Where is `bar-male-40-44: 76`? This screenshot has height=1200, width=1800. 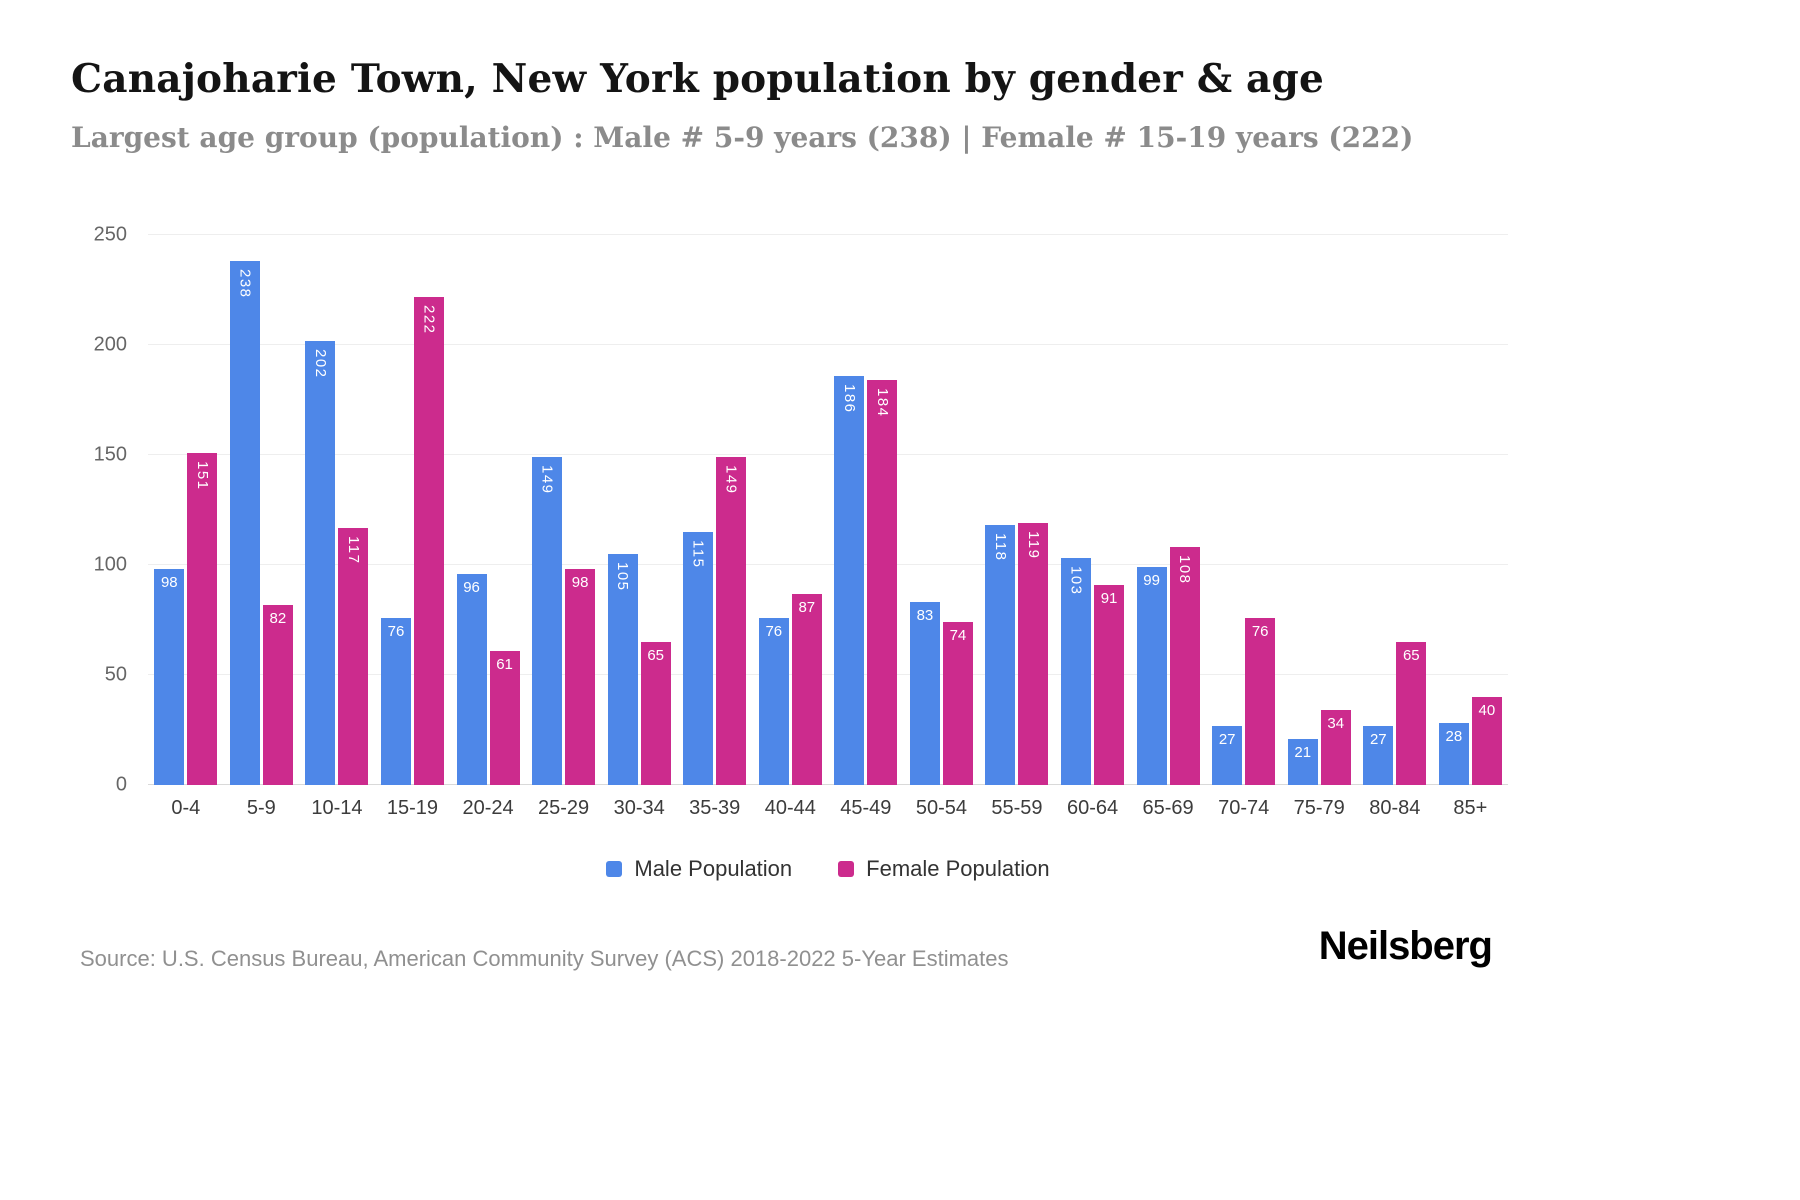
bar-male-40-44: 76 is located at coordinates (773, 701).